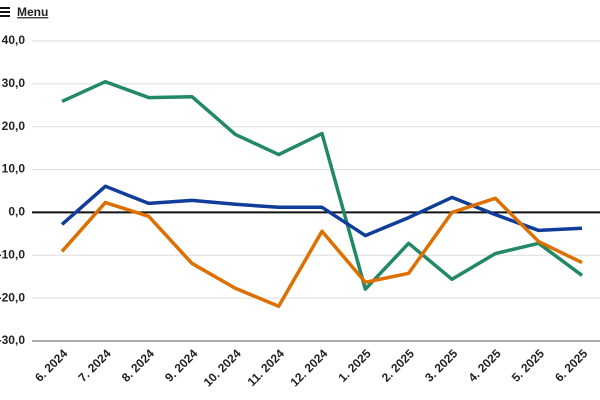 Image resolution: width=600 pixels, height=400 pixels. What do you see at coordinates (222, 367) in the screenshot?
I see `x-tick-label: 10. 2024` at bounding box center [222, 367].